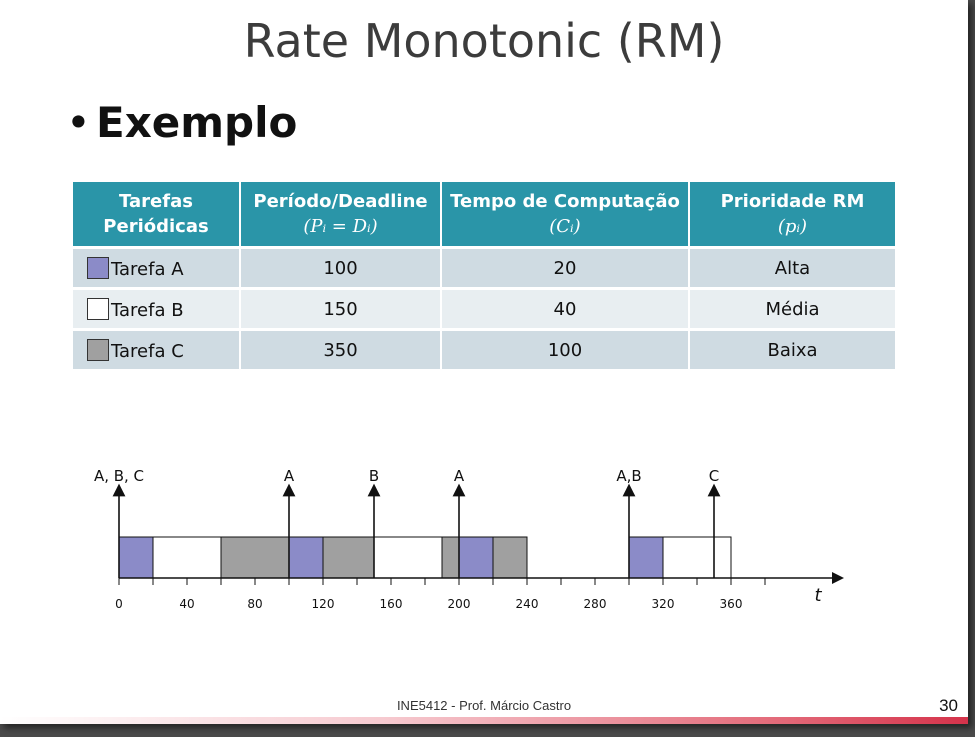 The image size is (975, 737). What do you see at coordinates (792, 215) in the screenshot?
I see `header-priority: Prioridade RM (pᵢ)` at bounding box center [792, 215].